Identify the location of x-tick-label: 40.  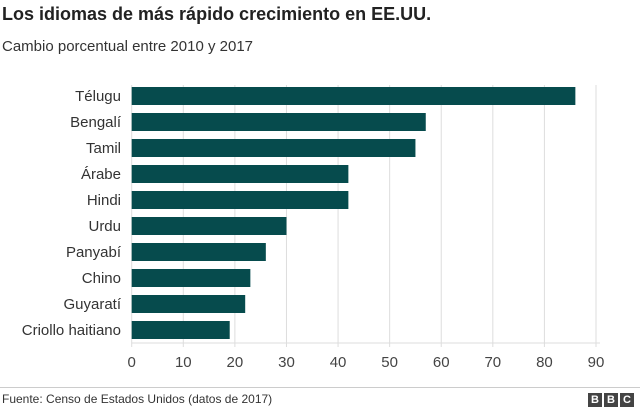
(338, 362).